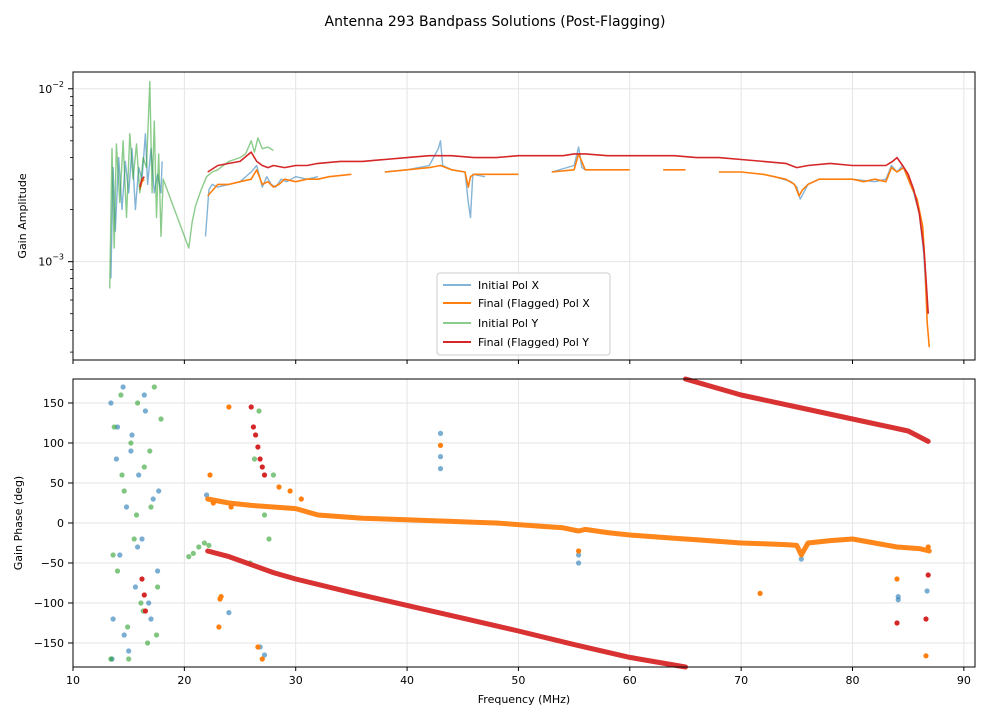  I want to click on amplitude-y-tick-label: 10⁻², so click(51, 88).